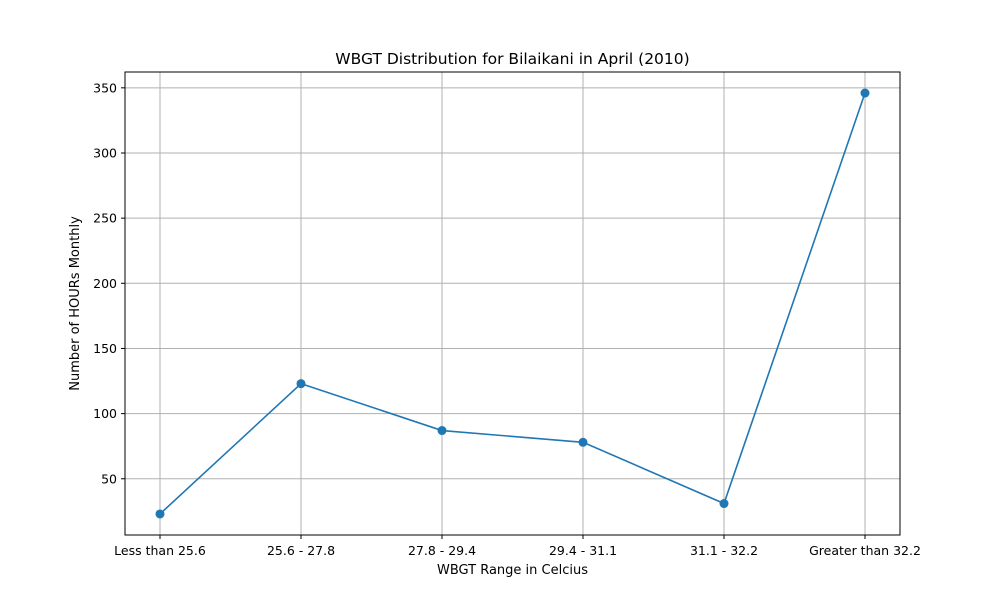 The image size is (1000, 600). What do you see at coordinates (75, 303) in the screenshot?
I see `y-axis-label: Number of HOURs Monthly` at bounding box center [75, 303].